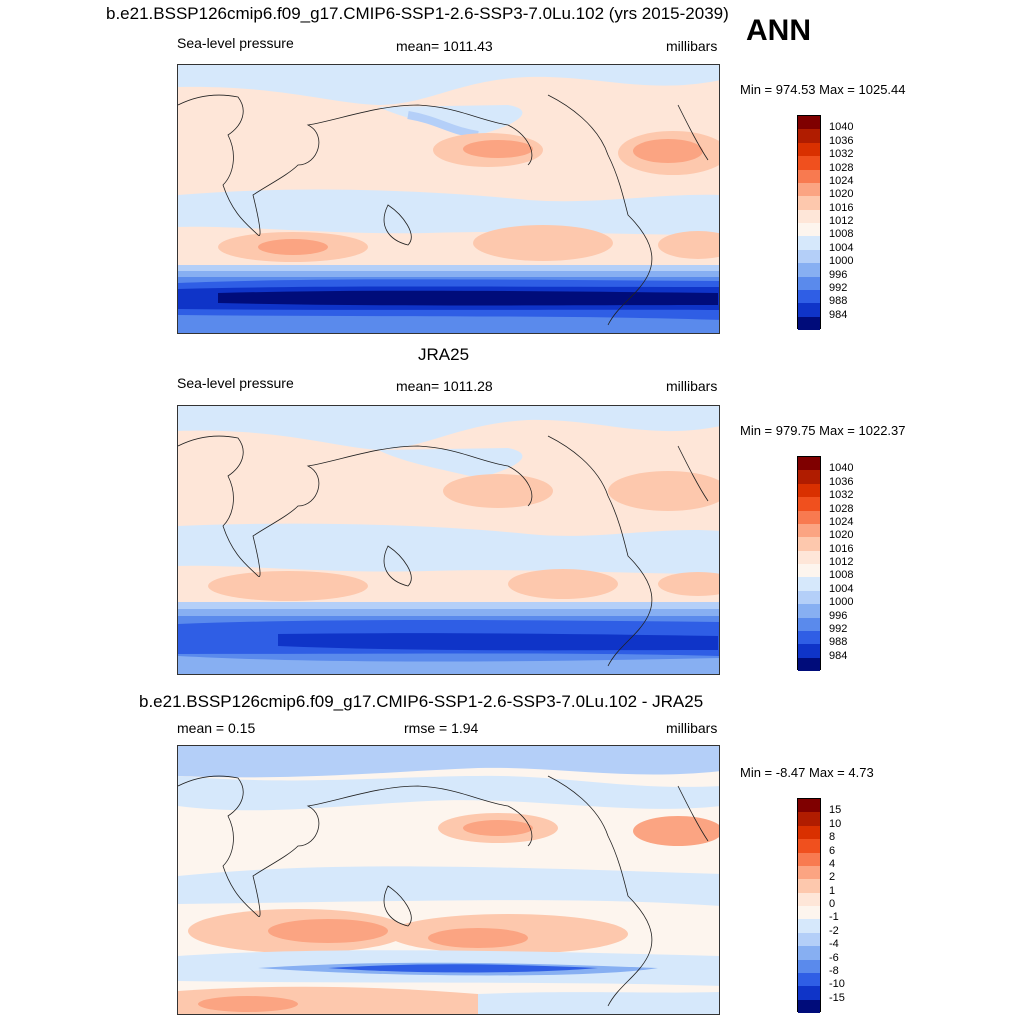 This screenshot has width=1024, height=1024. What do you see at coordinates (832, 877) in the screenshot?
I see `panel3-colorbar-label: 2` at bounding box center [832, 877].